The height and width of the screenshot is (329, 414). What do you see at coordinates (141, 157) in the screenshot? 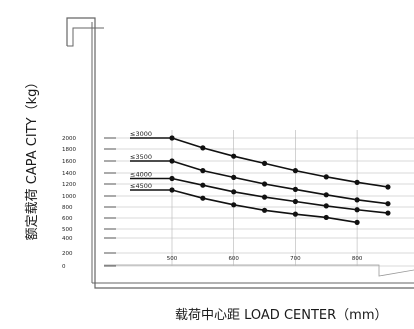
I see `legend-label: ≤3500` at bounding box center [141, 157].